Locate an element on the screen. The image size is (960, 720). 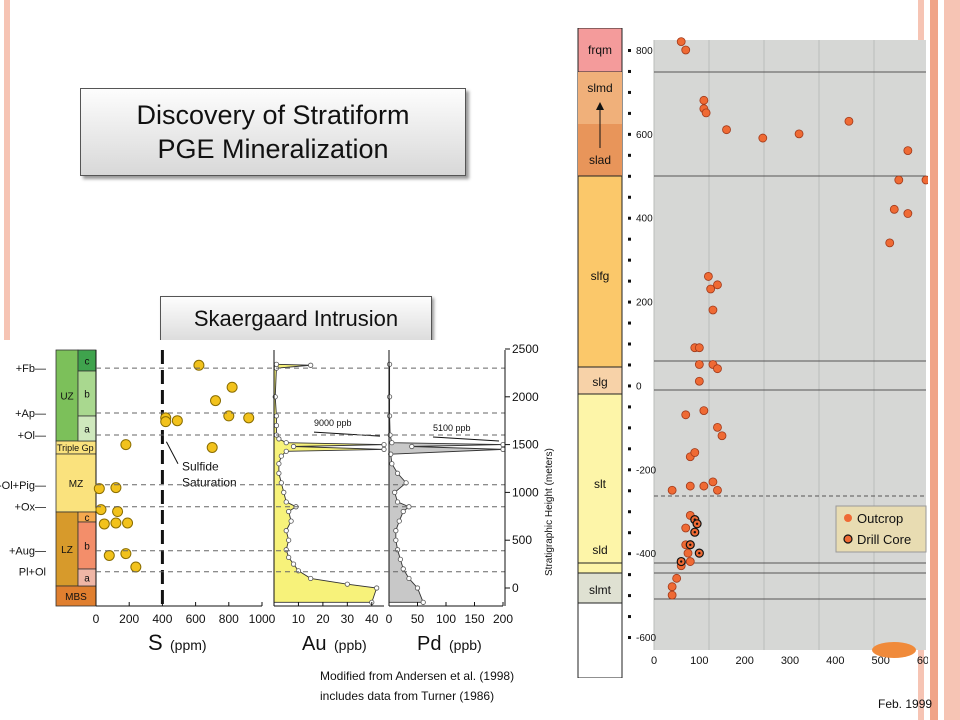
pd-xtick-label-1: 50 is located at coordinates (418, 619).